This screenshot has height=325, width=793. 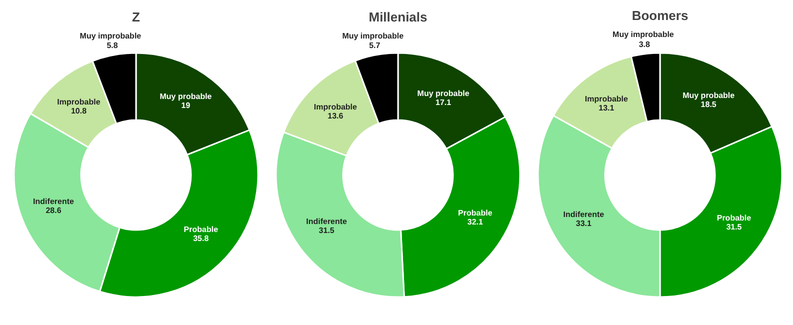 What do you see at coordinates (201, 239) in the screenshot?
I see `data-label: 35.8` at bounding box center [201, 239].